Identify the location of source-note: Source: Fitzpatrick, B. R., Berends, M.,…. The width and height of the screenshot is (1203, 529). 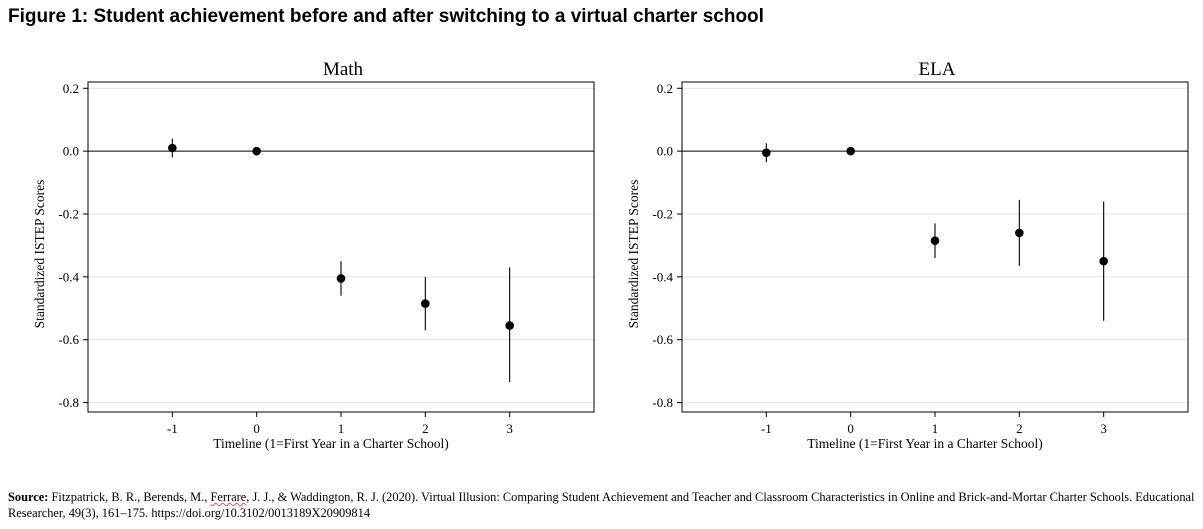
(603, 505).